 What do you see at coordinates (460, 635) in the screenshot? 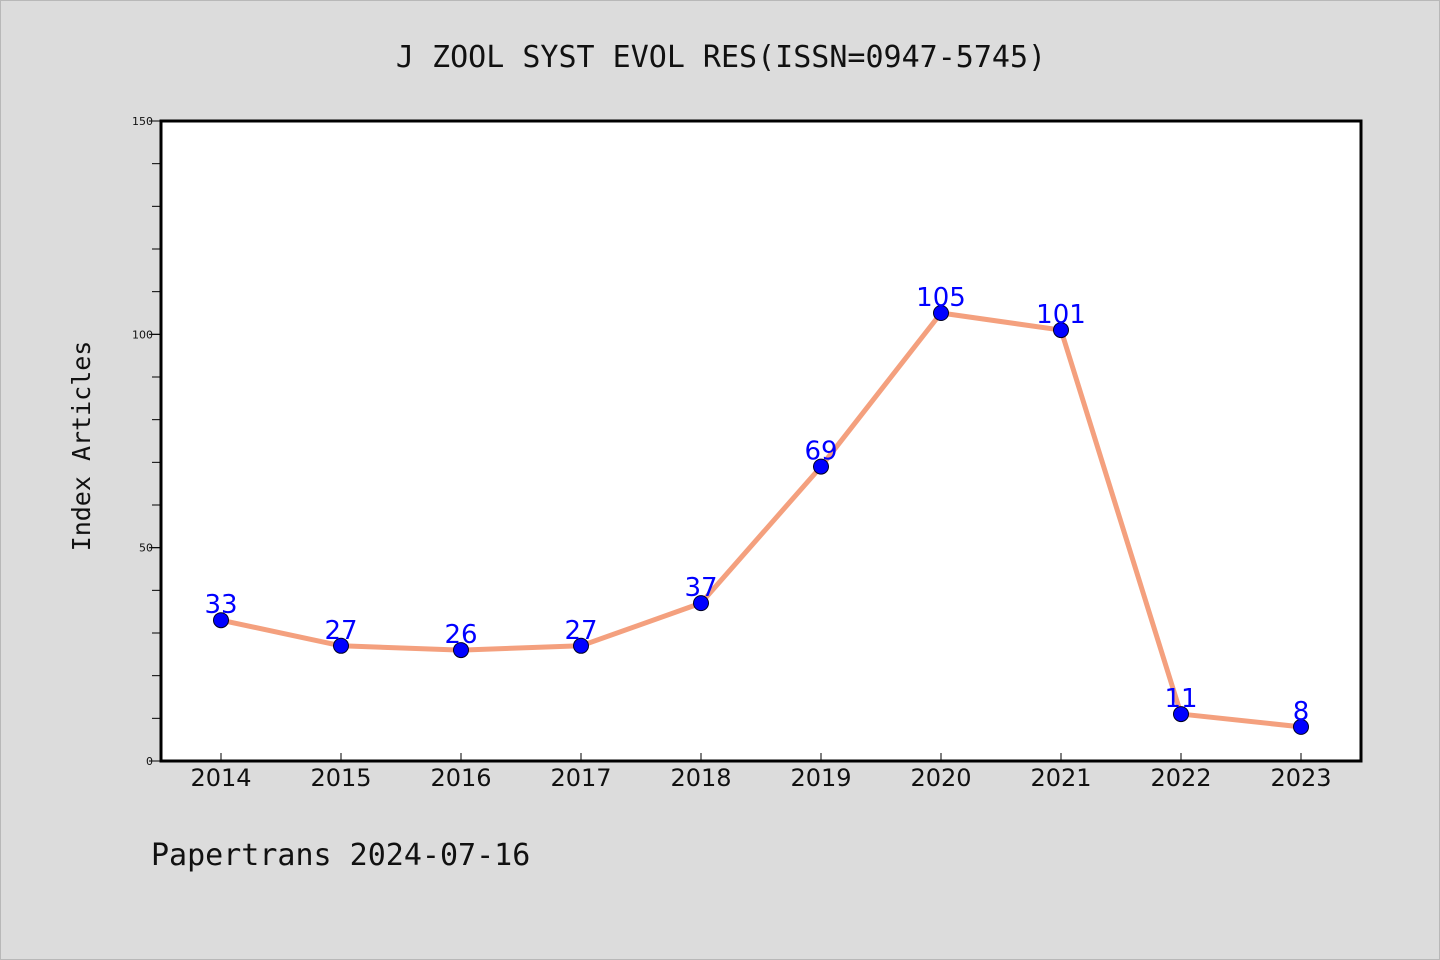
I see `data-label: 26` at bounding box center [460, 635].